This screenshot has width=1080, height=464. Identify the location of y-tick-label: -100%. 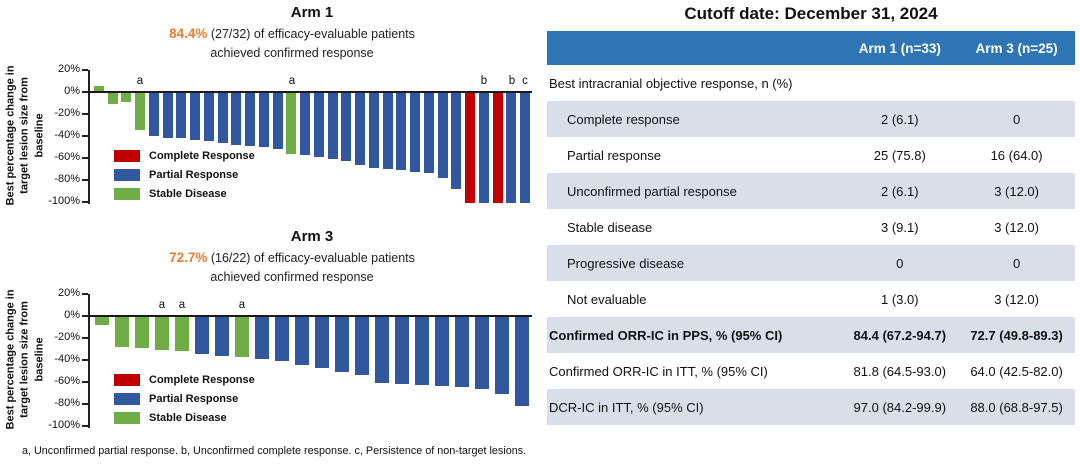
(64, 425).